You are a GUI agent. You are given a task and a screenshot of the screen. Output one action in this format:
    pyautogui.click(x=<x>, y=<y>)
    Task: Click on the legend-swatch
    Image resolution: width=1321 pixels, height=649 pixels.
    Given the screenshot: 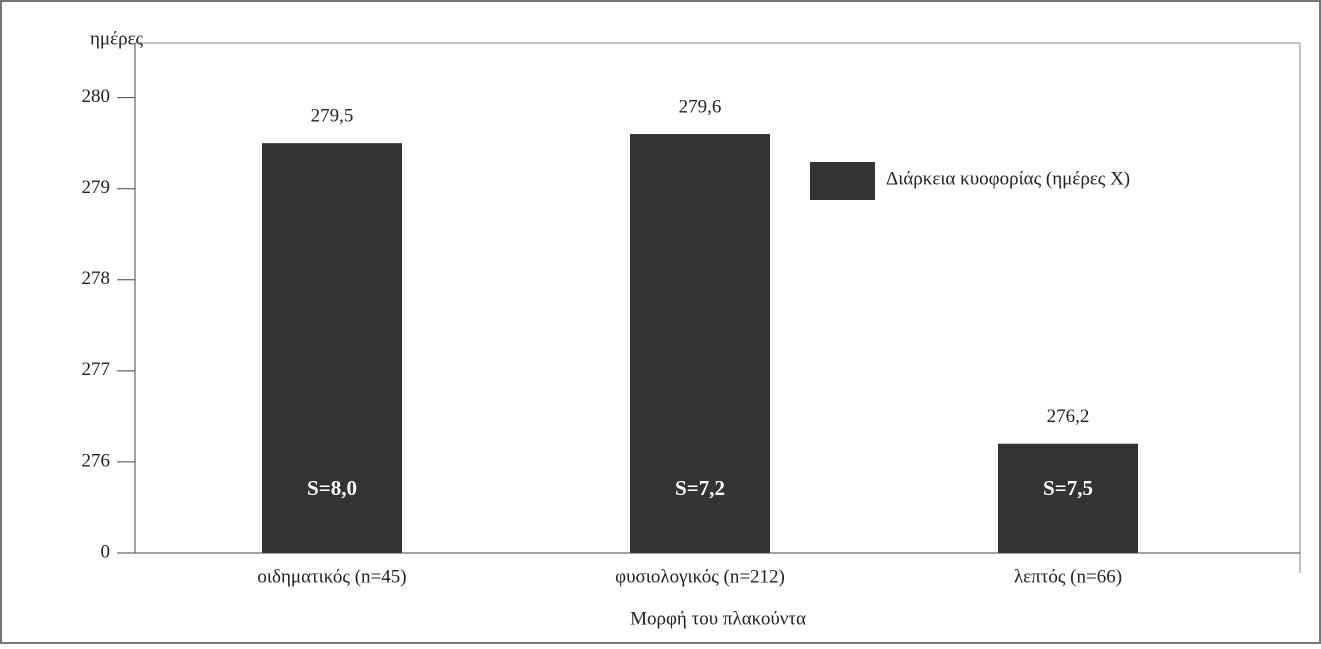 What is the action you would take?
    pyautogui.click(x=842, y=181)
    